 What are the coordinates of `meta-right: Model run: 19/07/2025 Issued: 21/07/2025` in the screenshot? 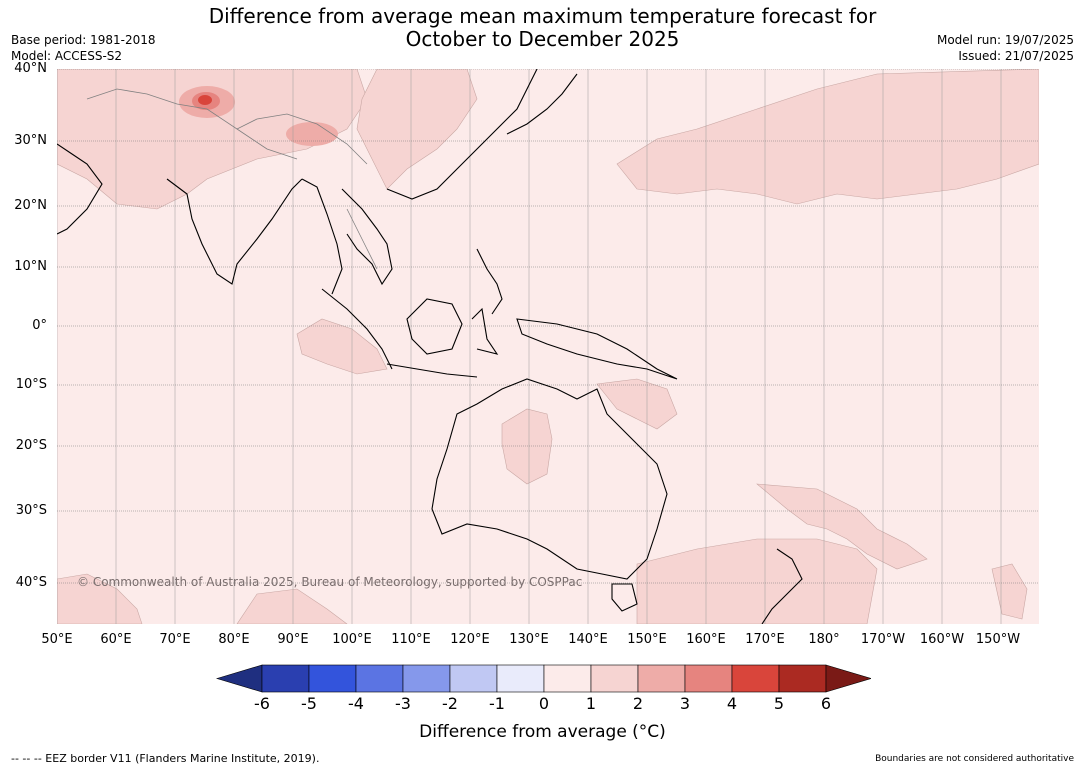 It's located at (1005, 48).